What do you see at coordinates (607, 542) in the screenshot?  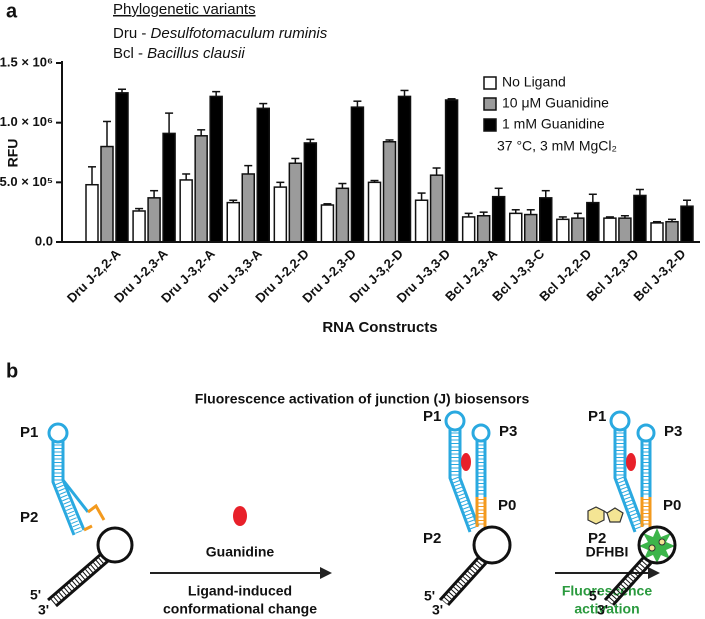 I see `step-arrow` at bounding box center [607, 542].